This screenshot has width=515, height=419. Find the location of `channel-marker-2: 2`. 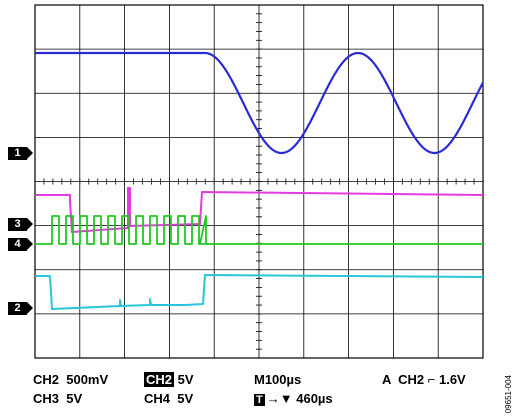

channel-marker-2: 2 is located at coordinates (20, 308).